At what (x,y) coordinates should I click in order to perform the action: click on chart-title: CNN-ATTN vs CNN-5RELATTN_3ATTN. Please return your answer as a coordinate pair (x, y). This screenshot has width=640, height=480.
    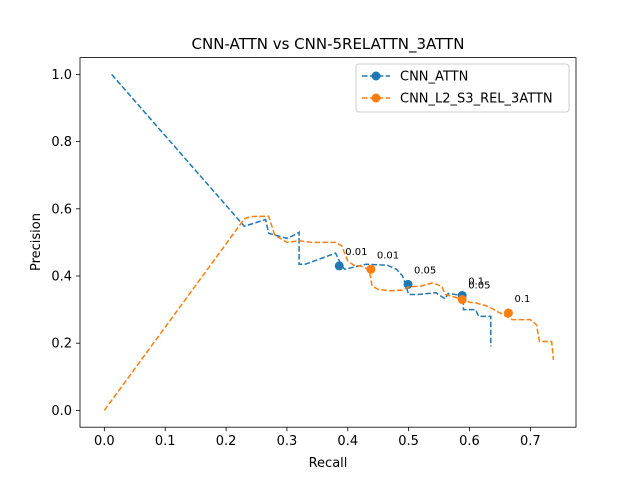
    Looking at the image, I should click on (328, 44).